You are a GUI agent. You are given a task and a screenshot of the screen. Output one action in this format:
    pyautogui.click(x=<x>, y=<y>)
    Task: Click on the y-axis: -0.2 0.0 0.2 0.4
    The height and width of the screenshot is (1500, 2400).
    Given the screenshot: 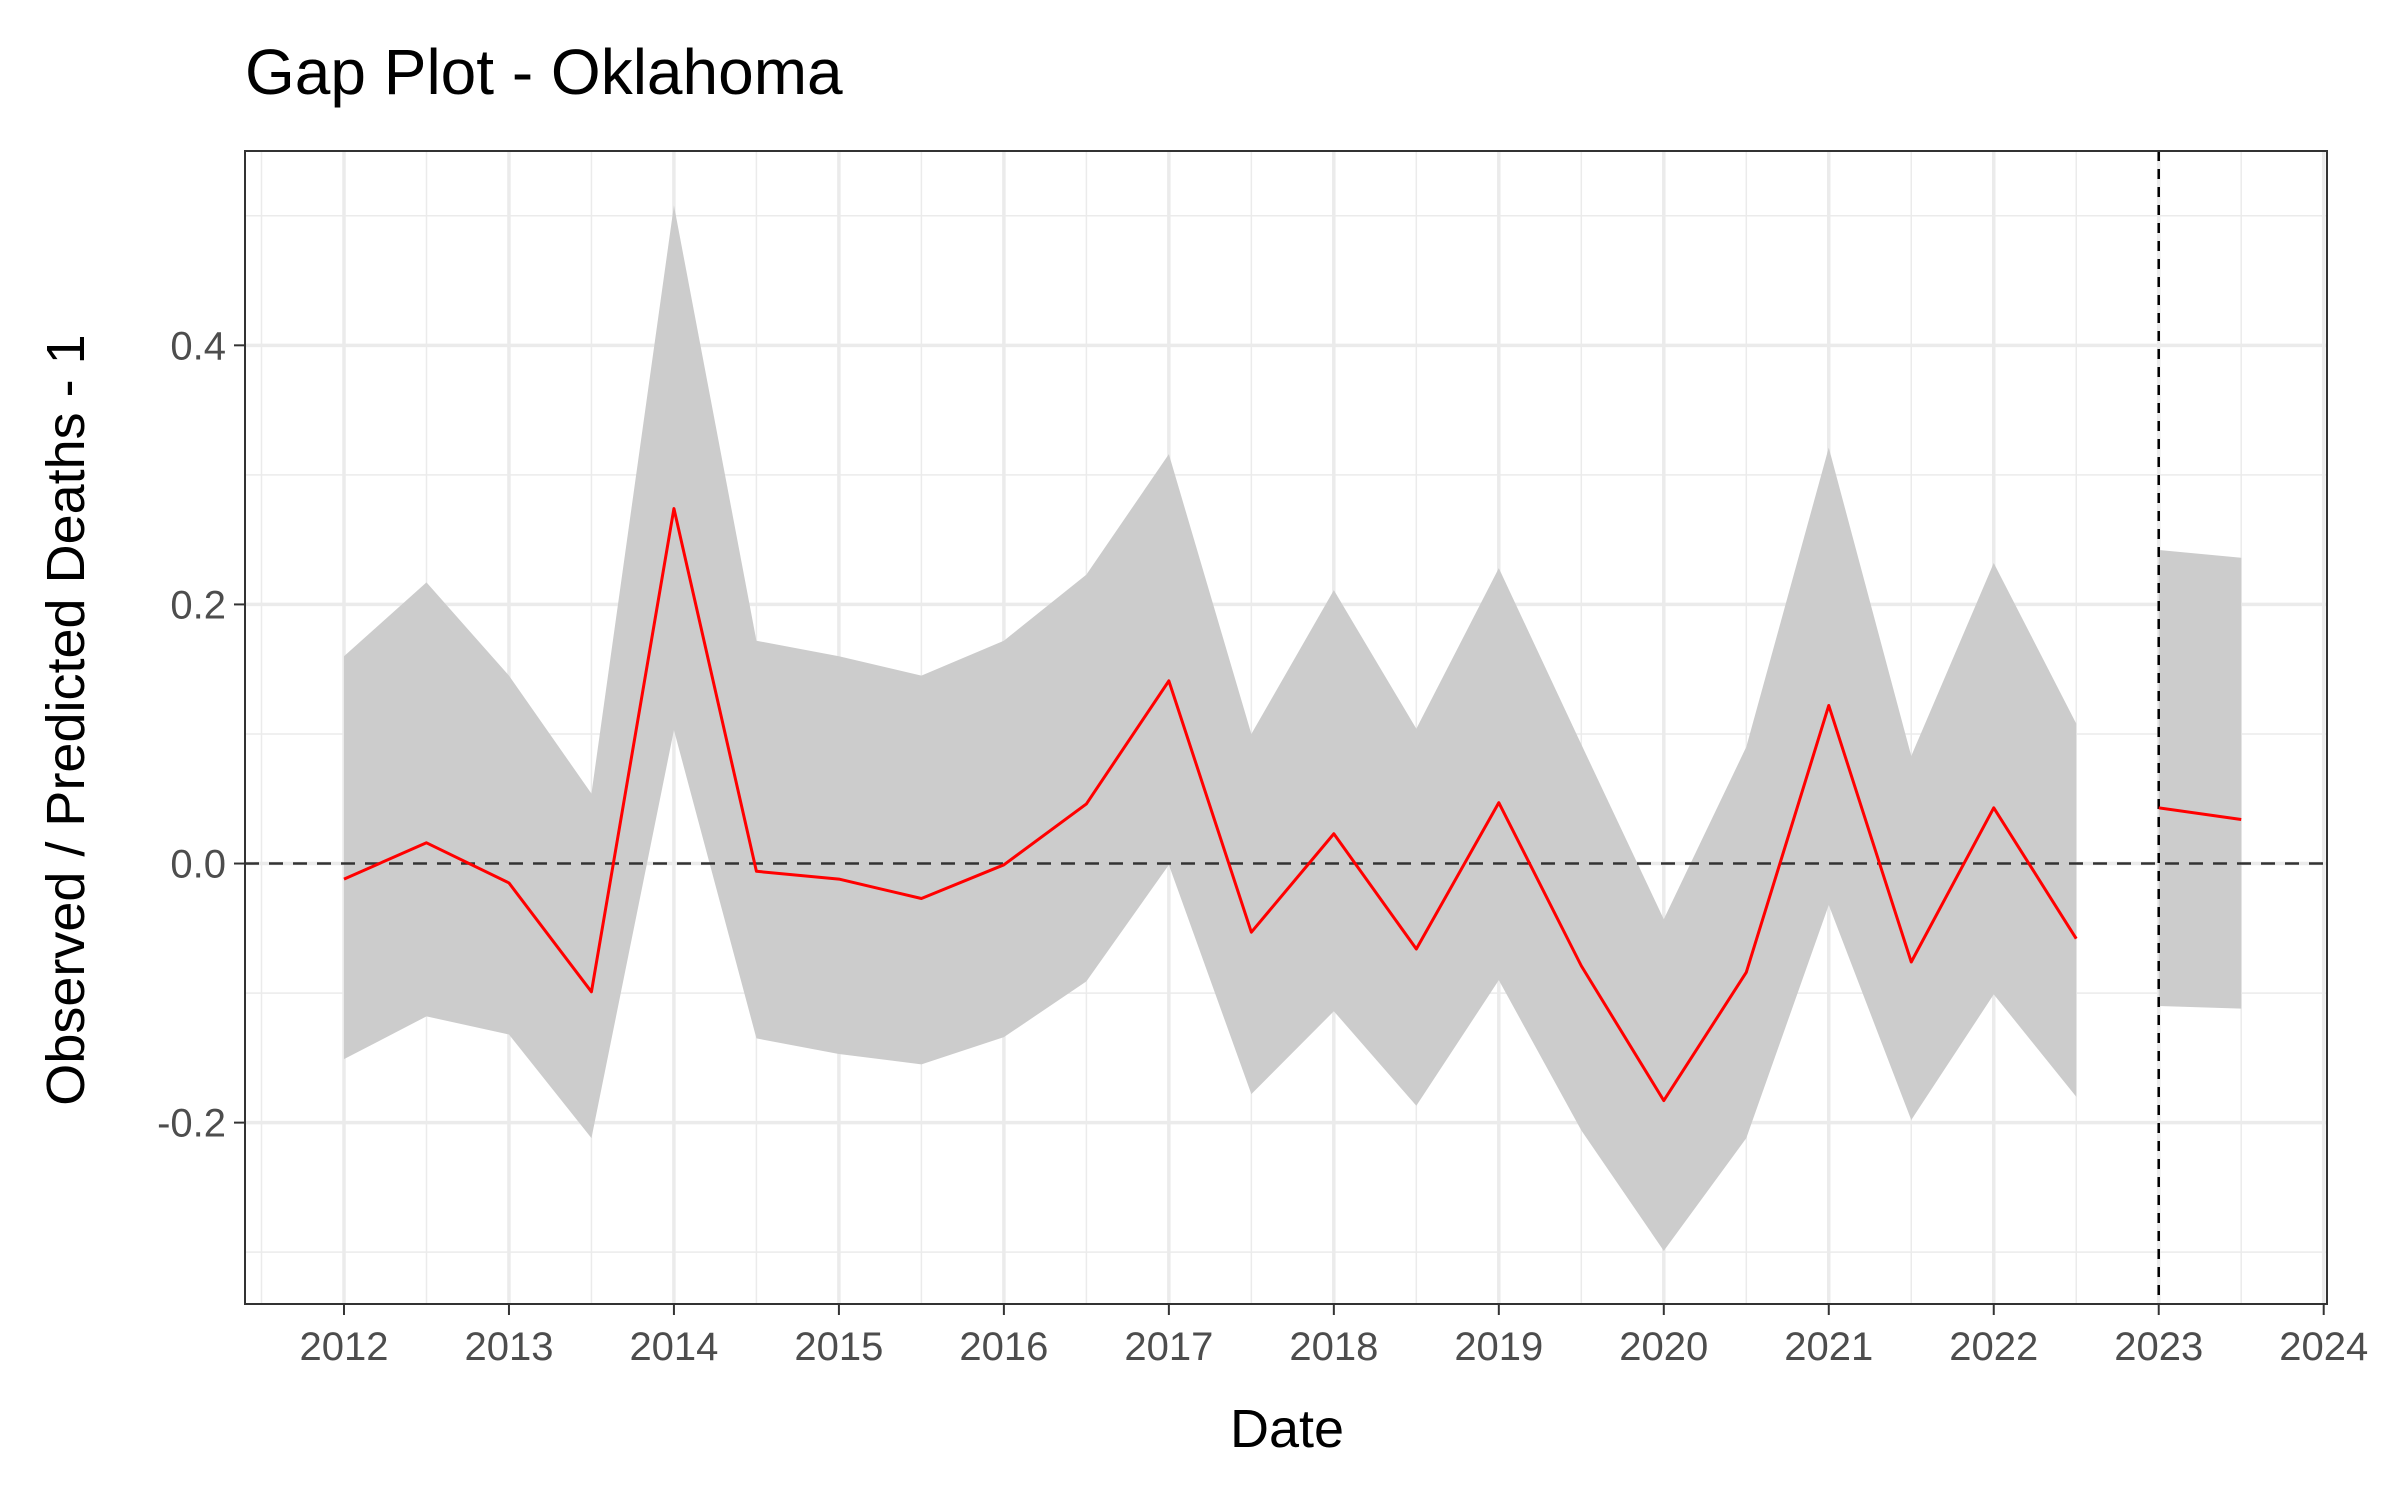 What is the action you would take?
    pyautogui.click(x=201, y=735)
    